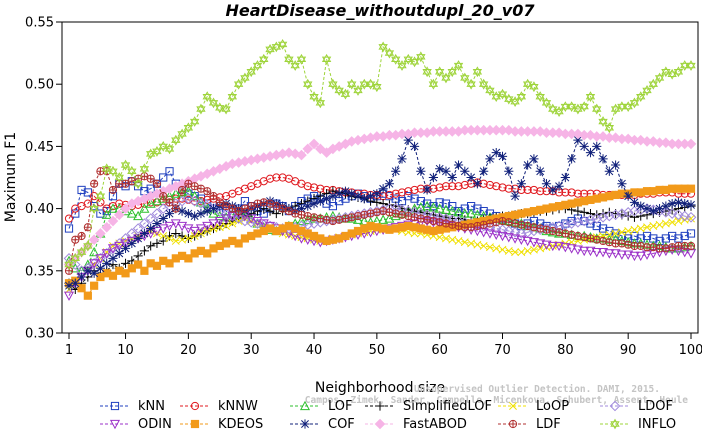  I want to click on legend-label: FastABOD, so click(435, 424).